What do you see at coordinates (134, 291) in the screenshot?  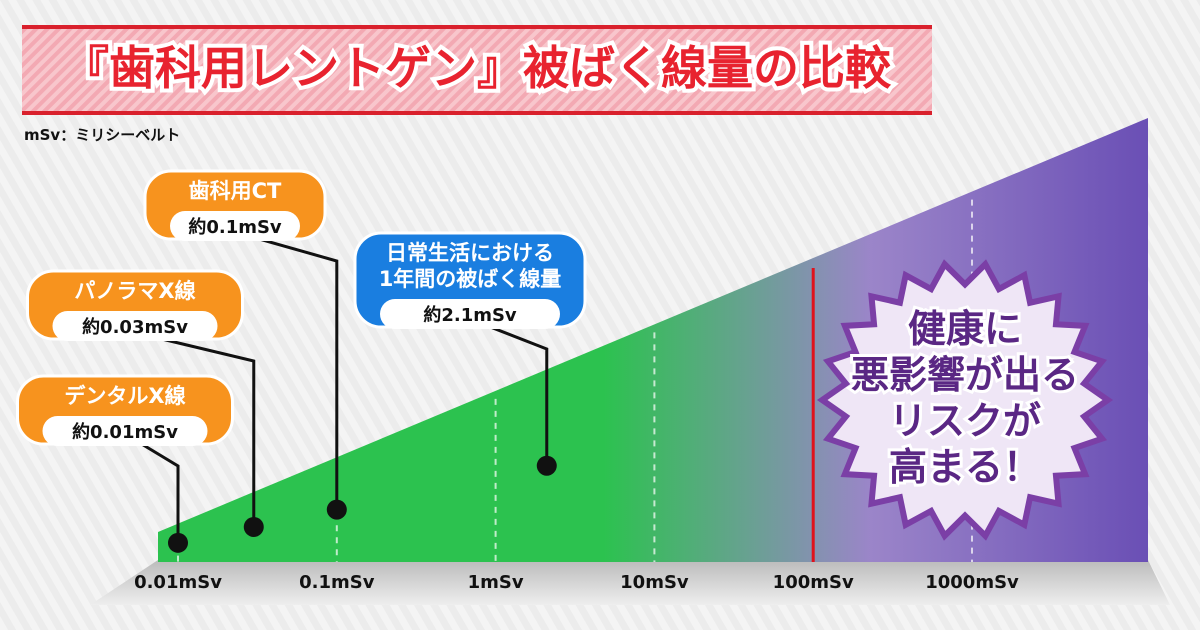 I see `callout-title: パノラマX線` at bounding box center [134, 291].